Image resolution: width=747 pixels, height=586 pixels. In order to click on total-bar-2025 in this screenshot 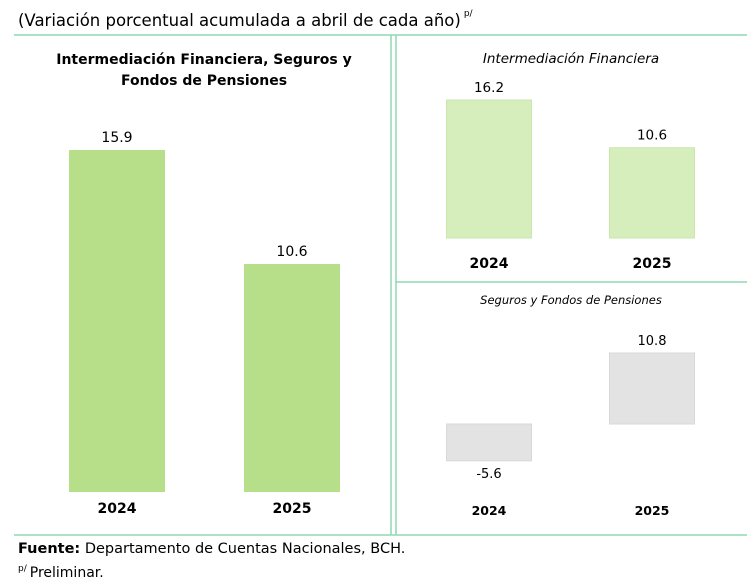, I will do `click(292, 378)`.